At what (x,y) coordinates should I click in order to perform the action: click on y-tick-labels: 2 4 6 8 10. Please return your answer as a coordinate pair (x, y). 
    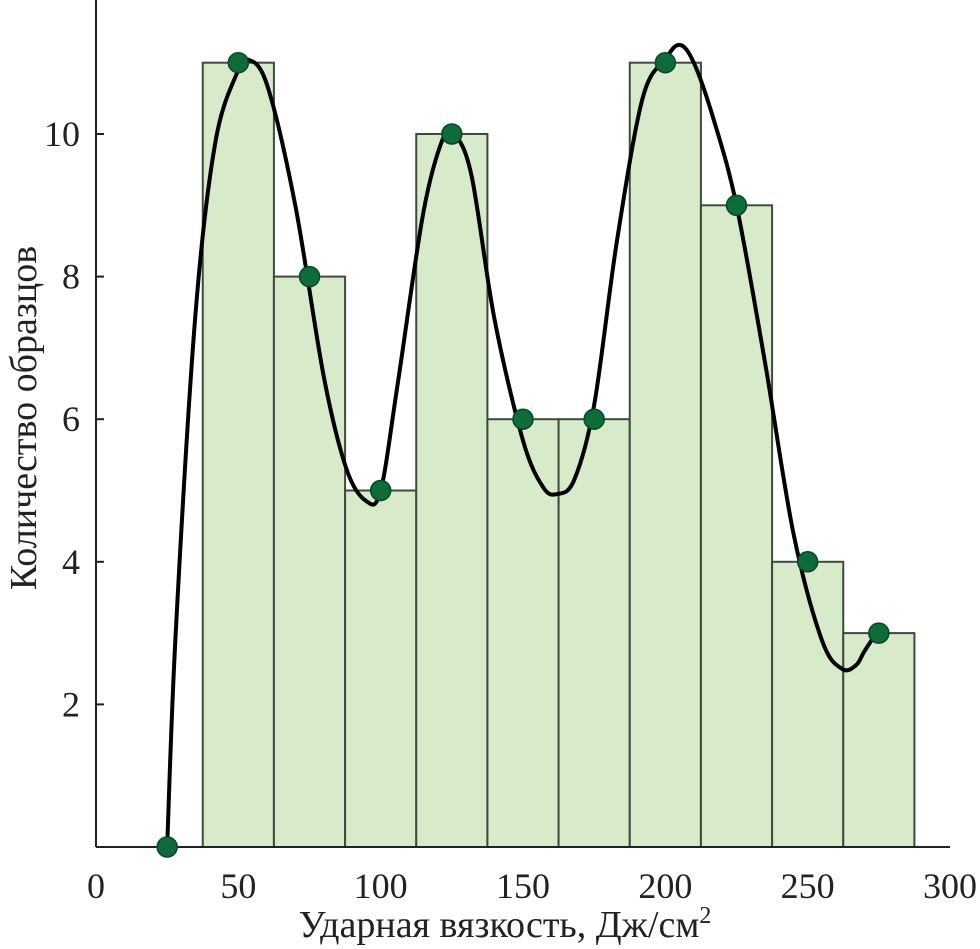
    Looking at the image, I should click on (74, 419).